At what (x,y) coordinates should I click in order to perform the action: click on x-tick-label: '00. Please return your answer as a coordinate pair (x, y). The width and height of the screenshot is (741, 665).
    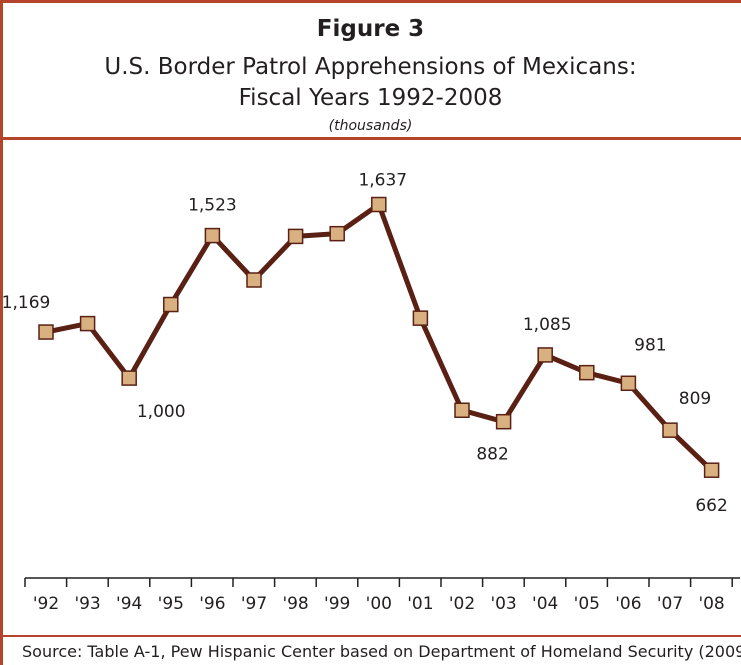
    Looking at the image, I should click on (379, 604).